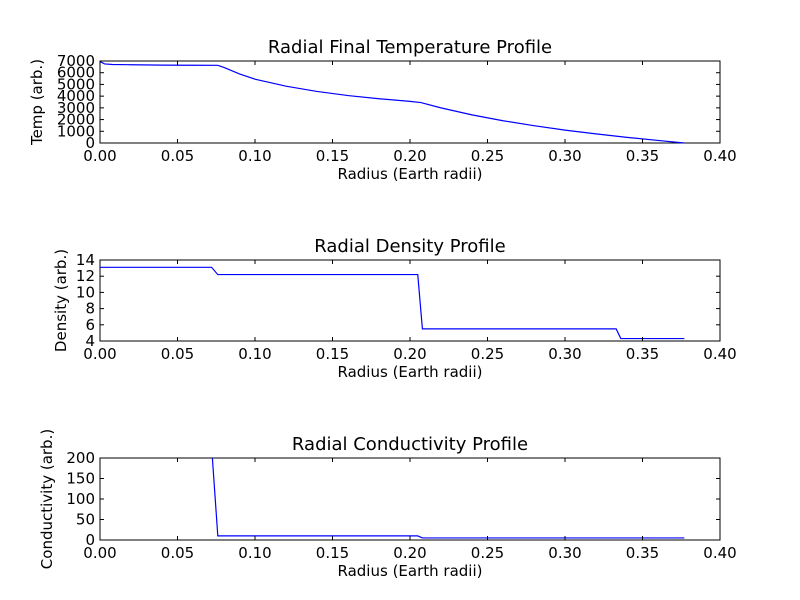 This screenshot has width=800, height=600. Describe the element at coordinates (90, 309) in the screenshot. I see `y-tick-label: 8` at that location.